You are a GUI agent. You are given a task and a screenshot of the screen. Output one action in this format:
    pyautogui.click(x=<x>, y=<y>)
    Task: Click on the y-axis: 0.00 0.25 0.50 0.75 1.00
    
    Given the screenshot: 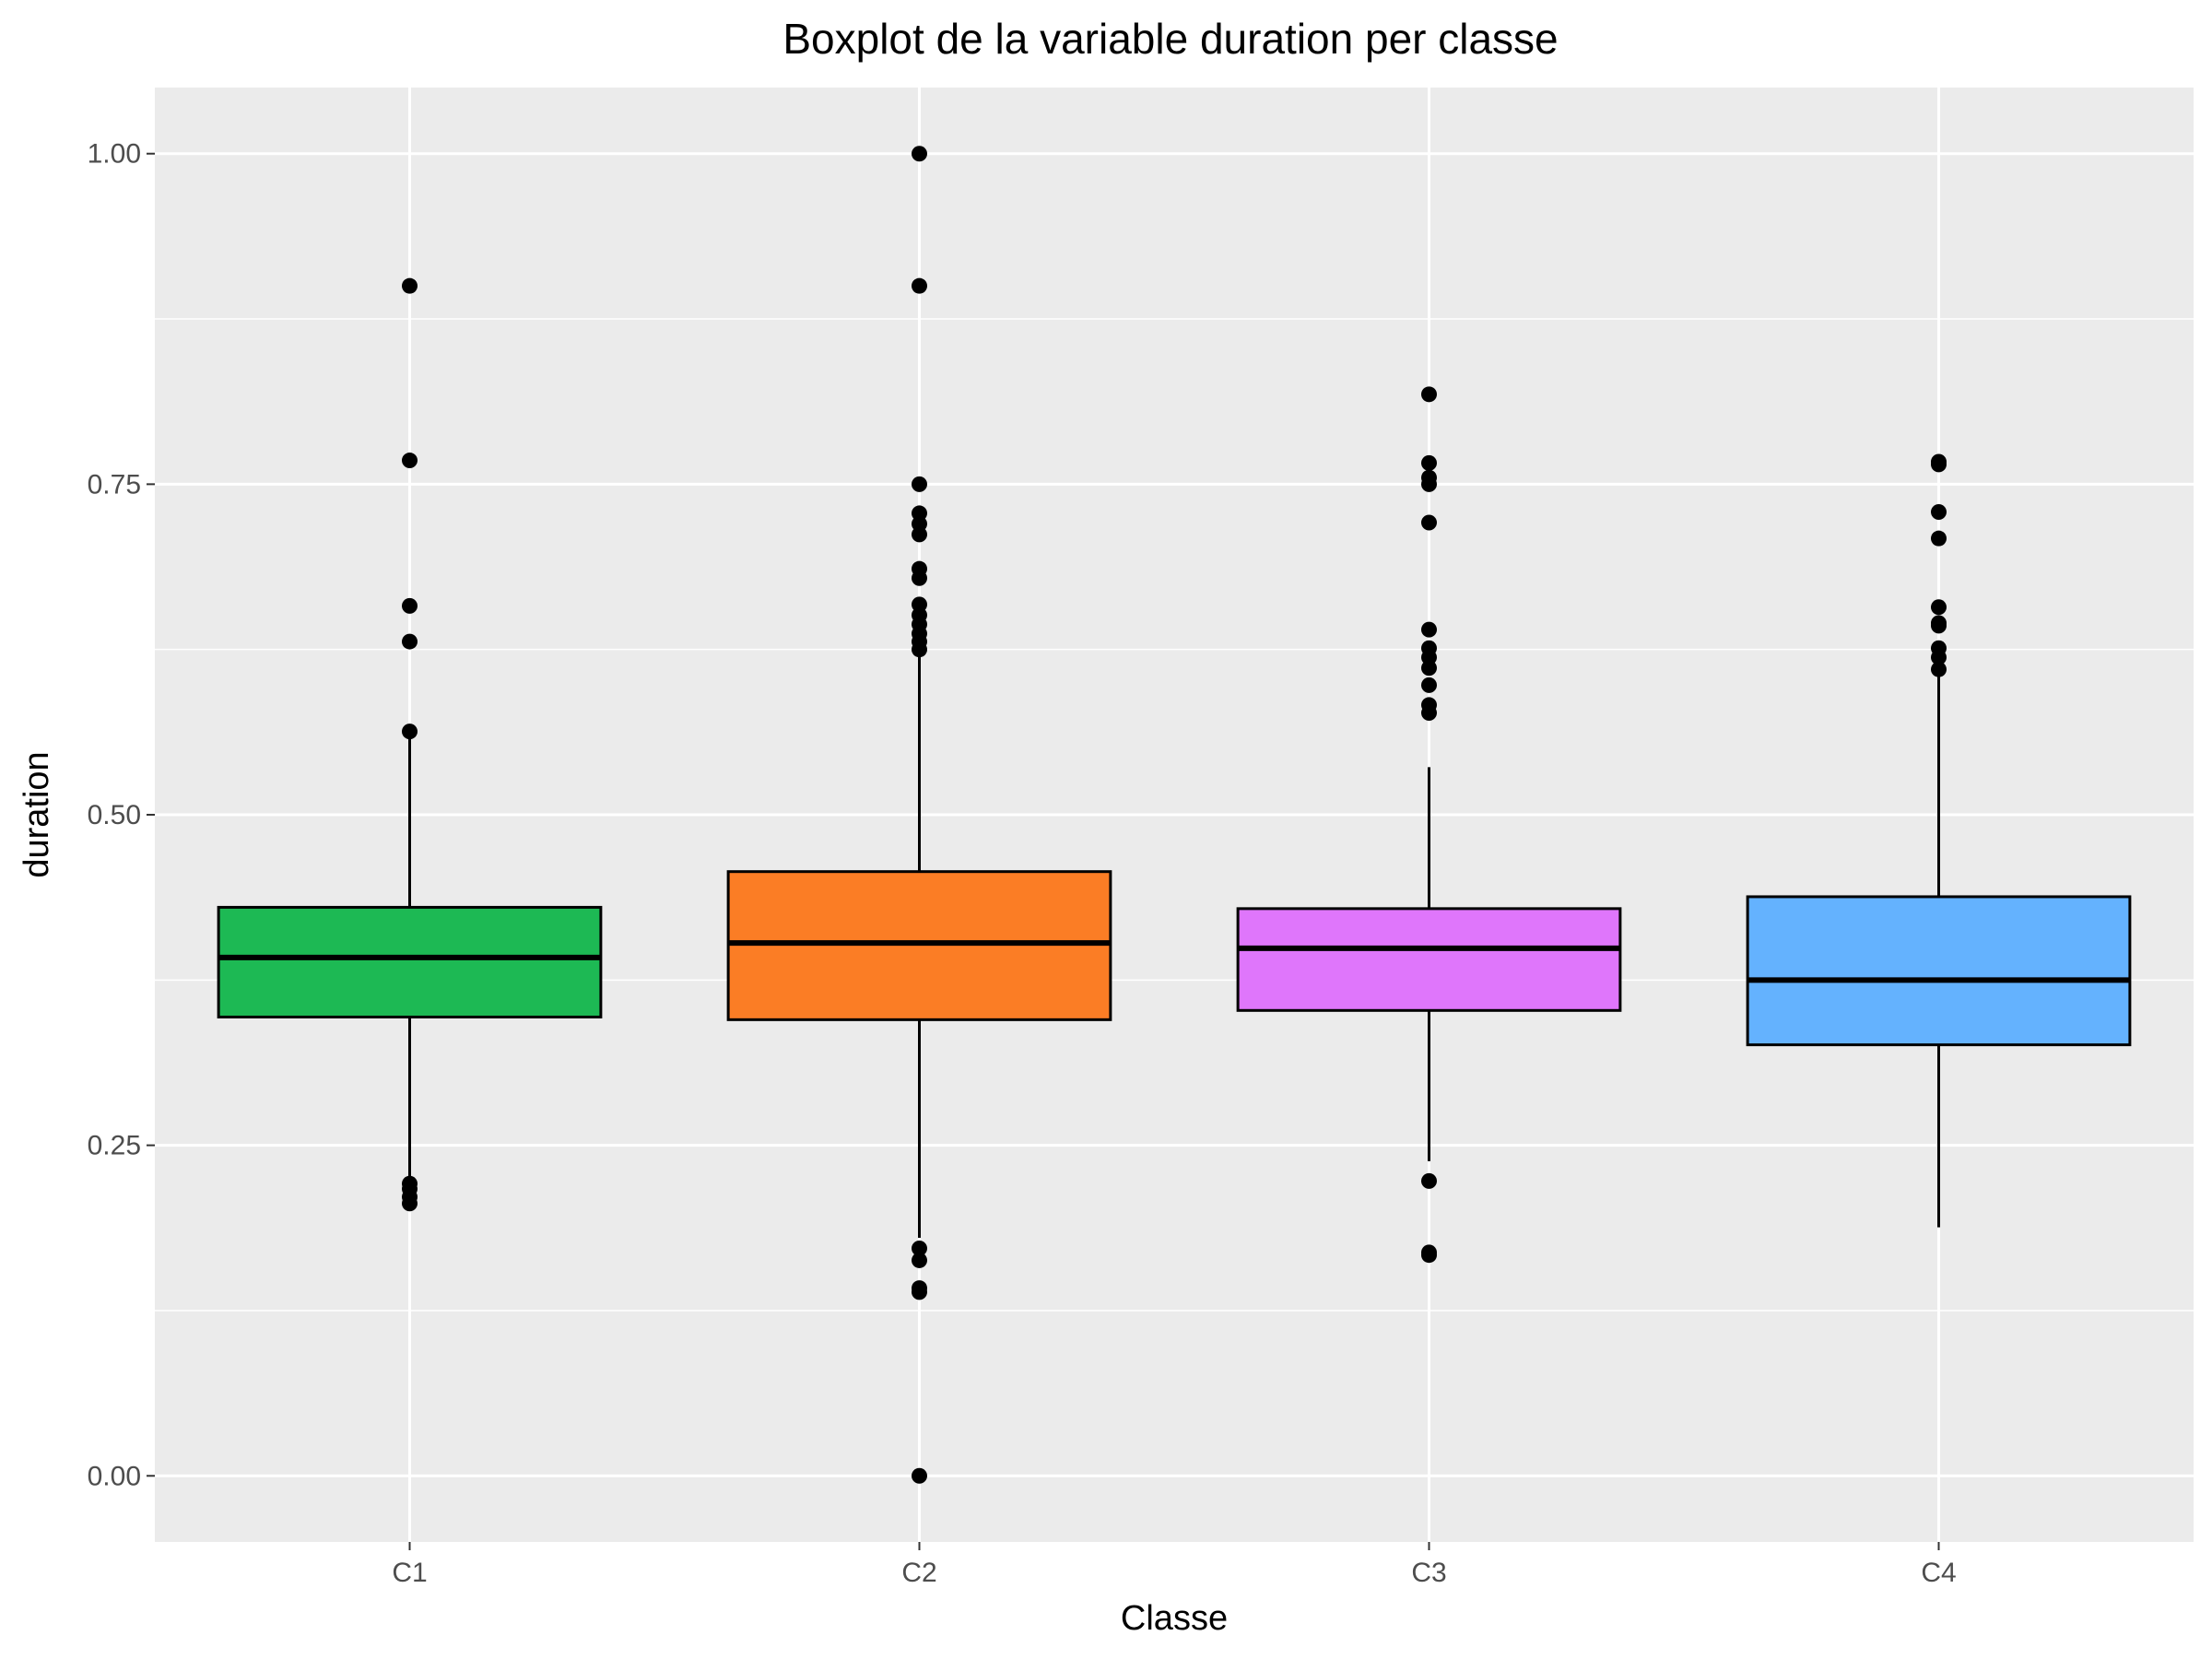 What is the action you would take?
    pyautogui.click(x=121, y=815)
    